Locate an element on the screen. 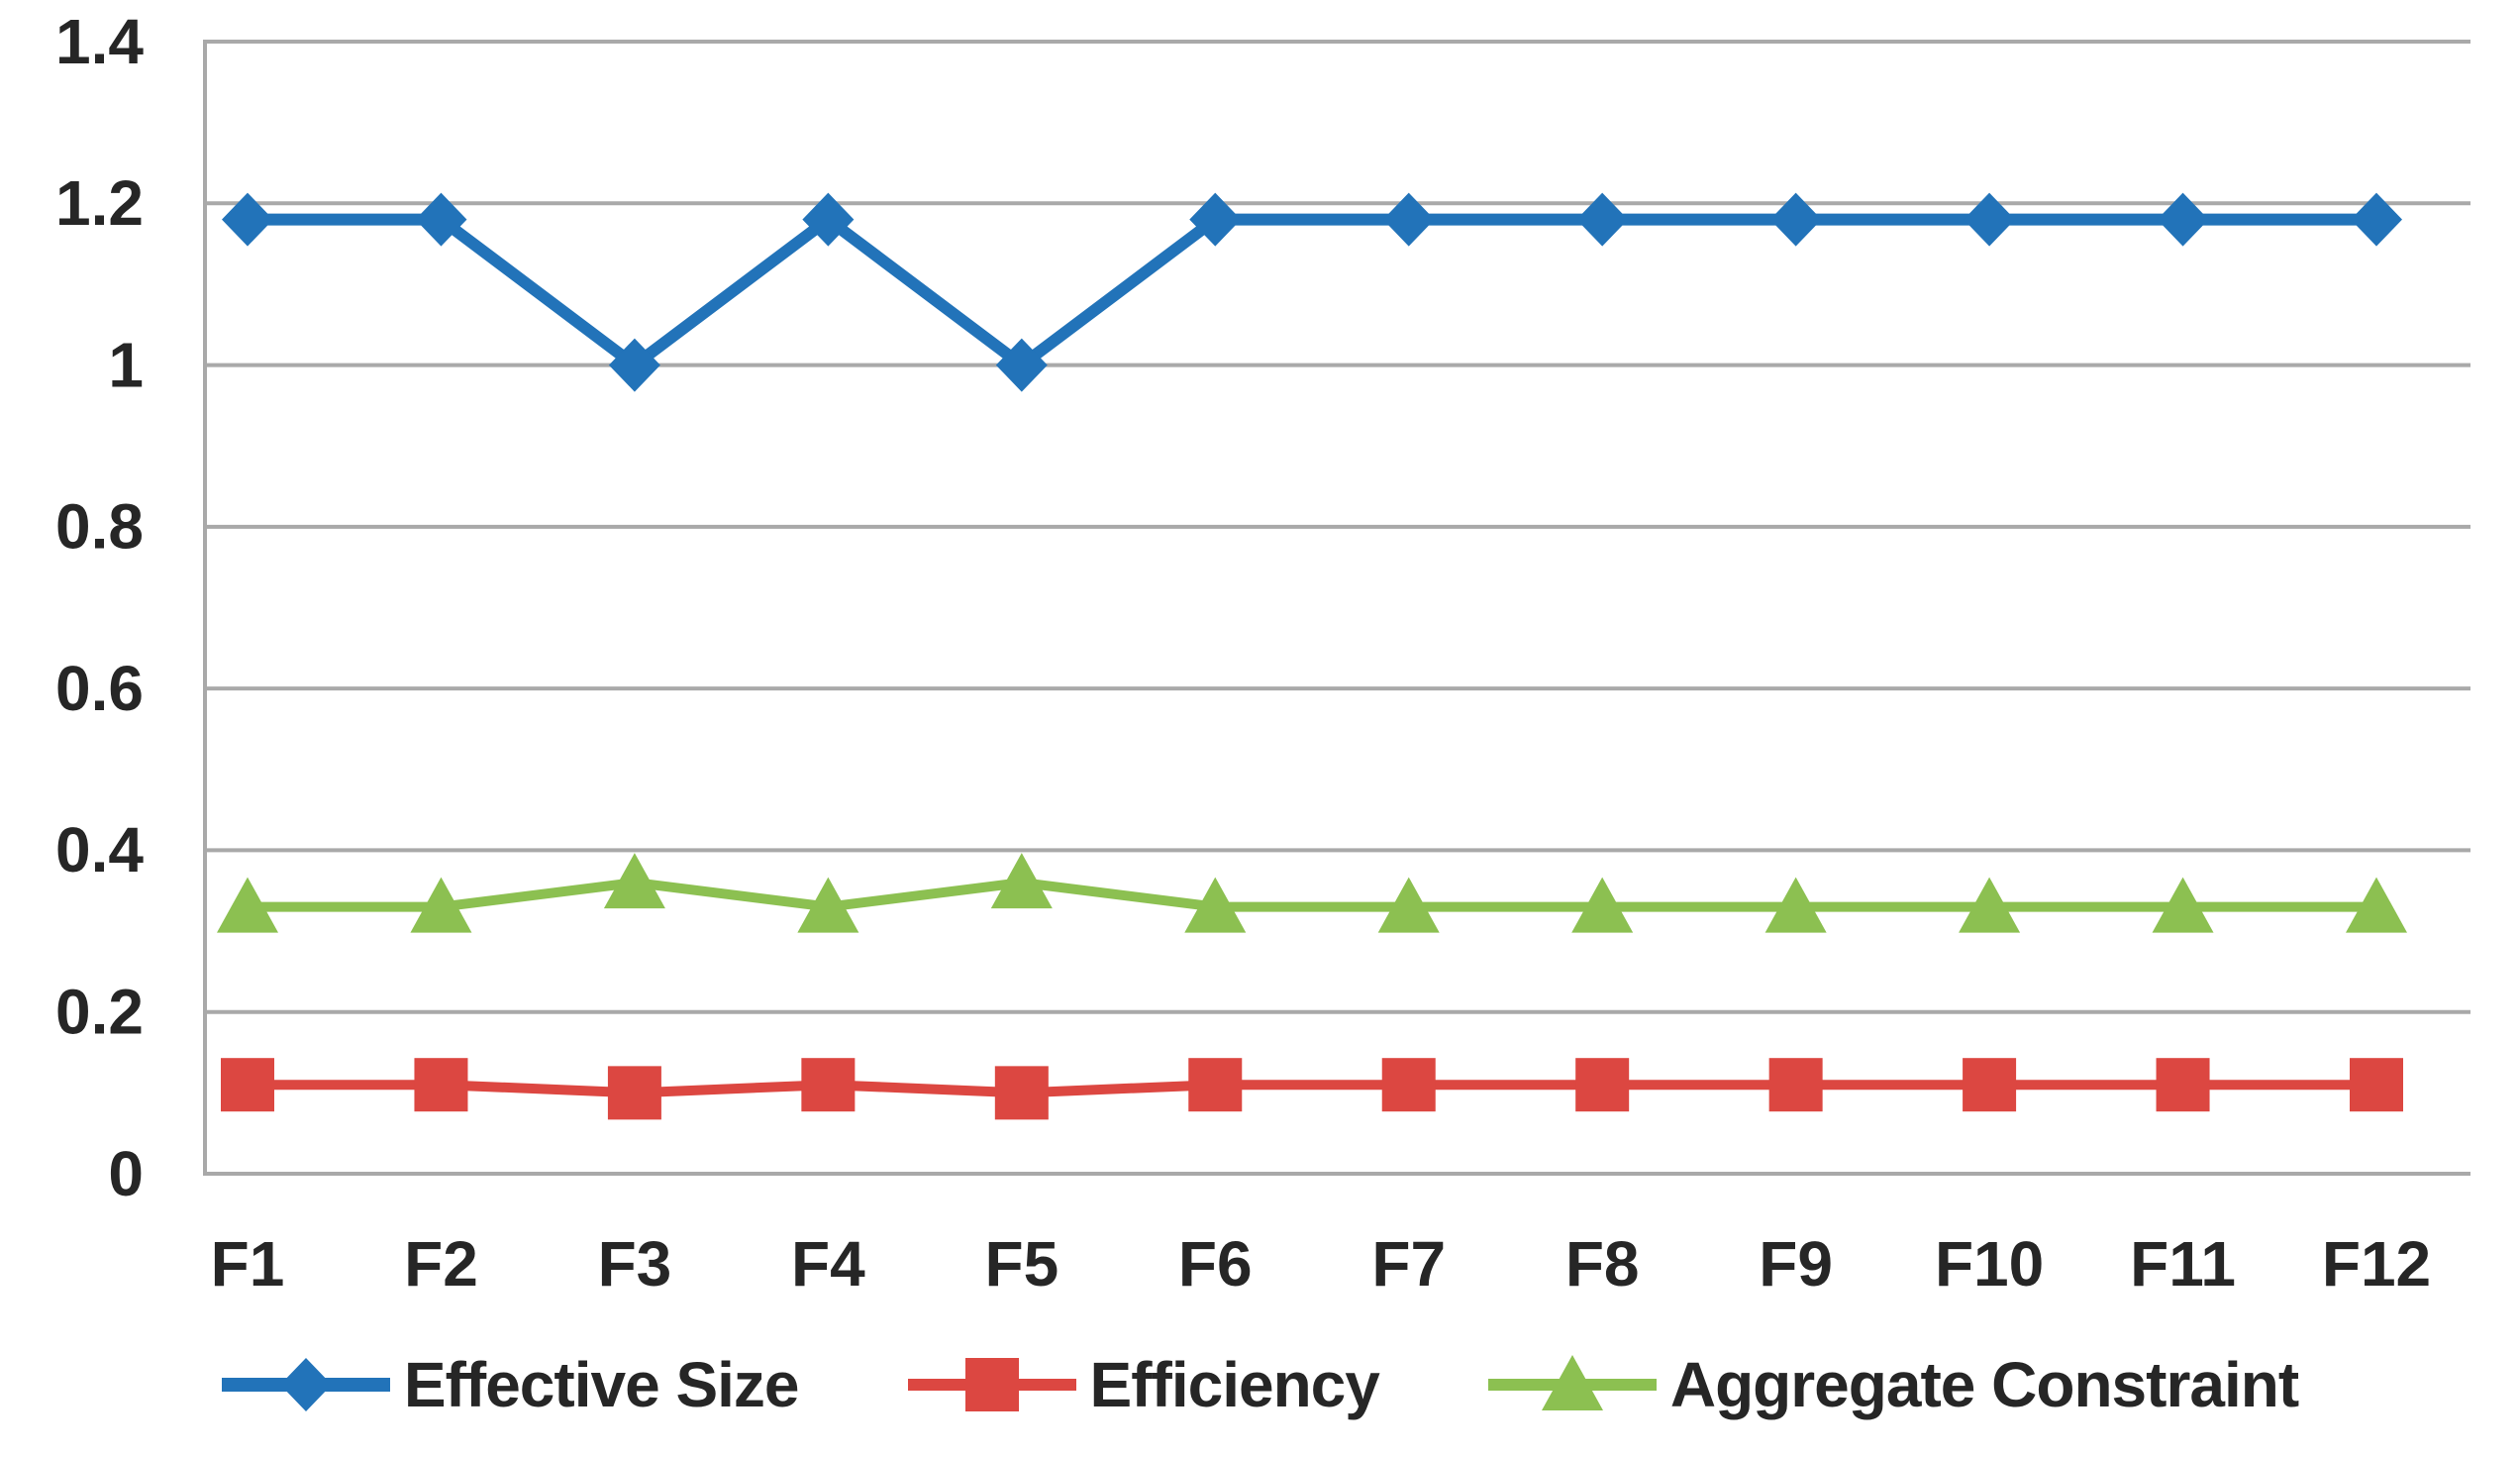 Image resolution: width=2520 pixels, height=1457 pixels. series-effective-size is located at coordinates (1312, 292).